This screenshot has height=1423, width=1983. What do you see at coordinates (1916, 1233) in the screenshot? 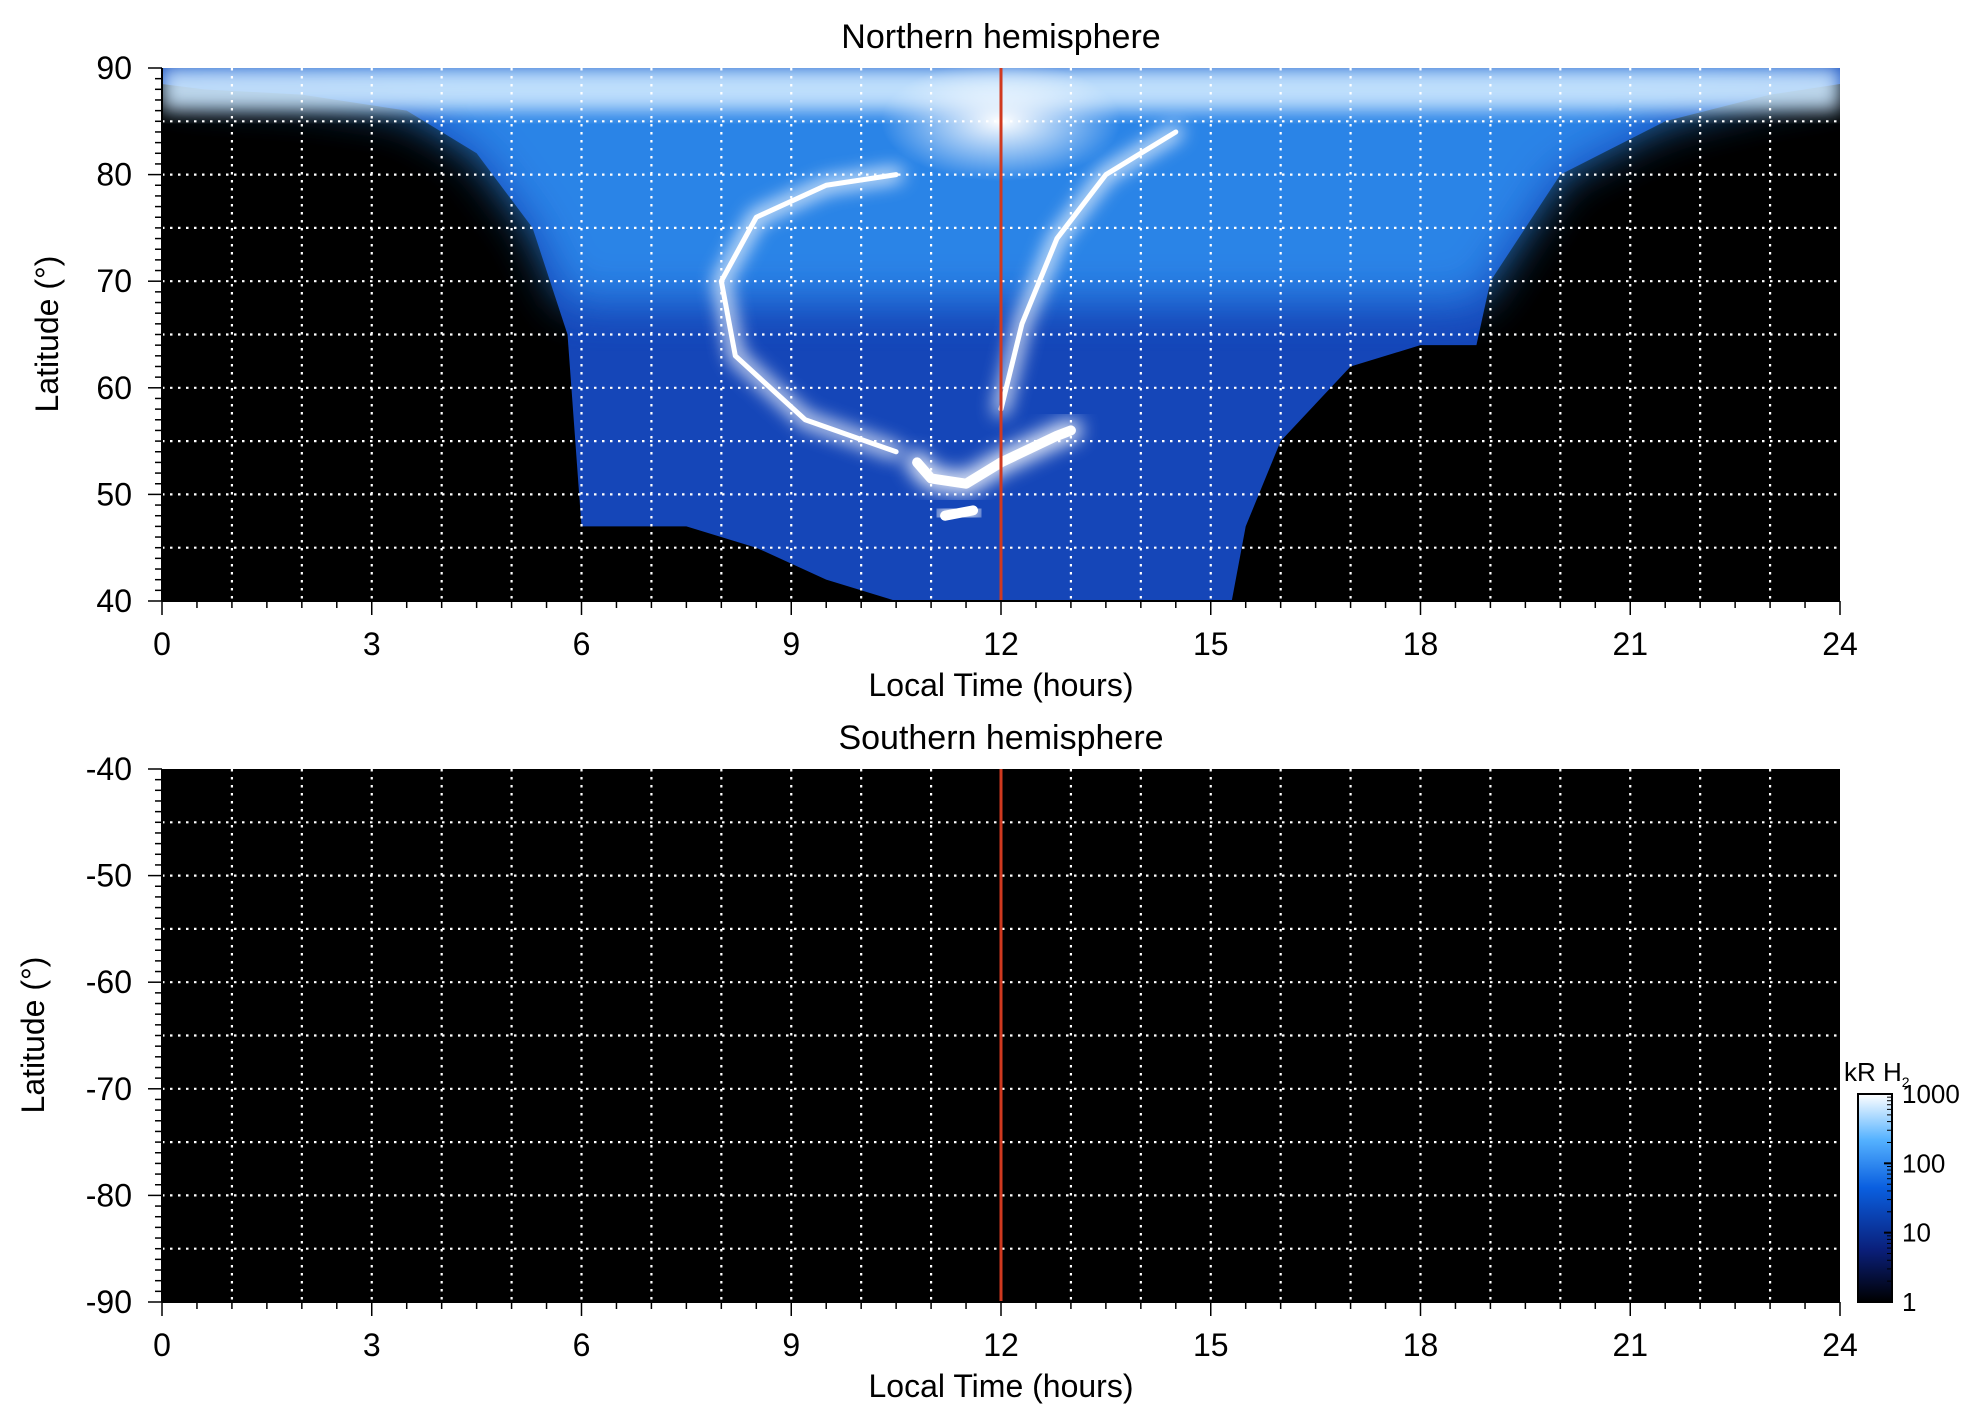
I see `colorbar-tick-label: 10` at bounding box center [1916, 1233].